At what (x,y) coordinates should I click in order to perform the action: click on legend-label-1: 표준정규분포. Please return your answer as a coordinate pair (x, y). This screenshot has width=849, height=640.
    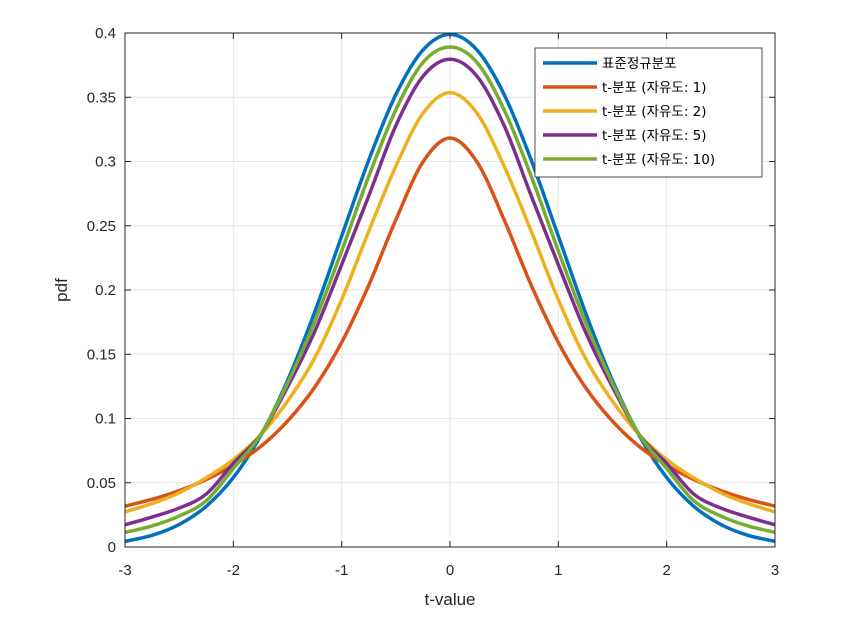
    Looking at the image, I should click on (639, 64).